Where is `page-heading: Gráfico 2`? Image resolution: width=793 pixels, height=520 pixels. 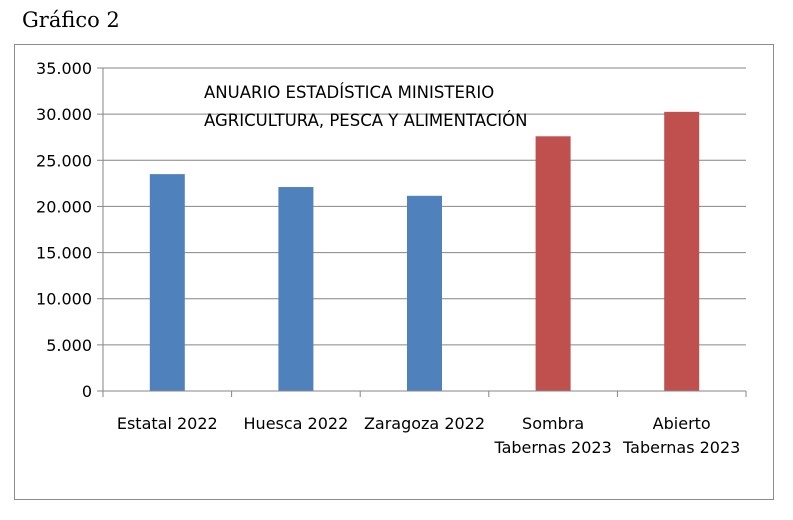
page-heading: Gráfico 2 is located at coordinates (71, 20).